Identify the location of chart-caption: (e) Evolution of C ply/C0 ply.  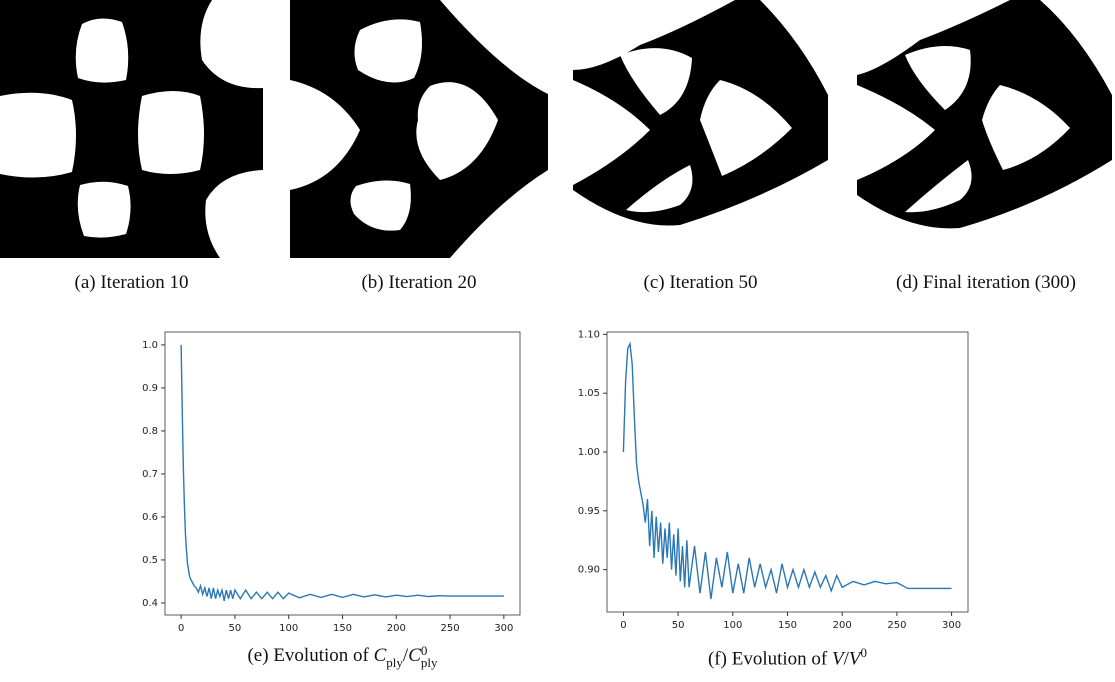
(342, 656).